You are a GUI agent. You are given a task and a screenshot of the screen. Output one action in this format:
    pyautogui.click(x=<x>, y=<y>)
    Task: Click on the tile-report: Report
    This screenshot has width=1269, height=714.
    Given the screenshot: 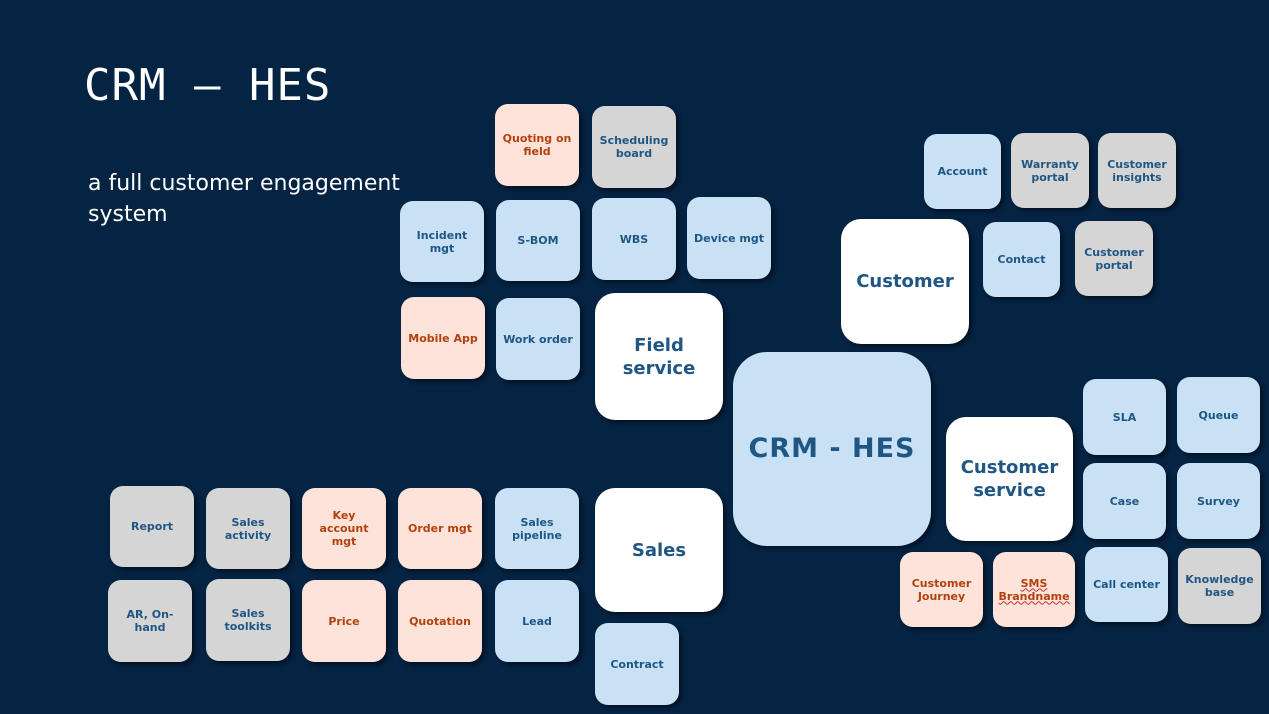 What is the action you would take?
    pyautogui.click(x=152, y=526)
    